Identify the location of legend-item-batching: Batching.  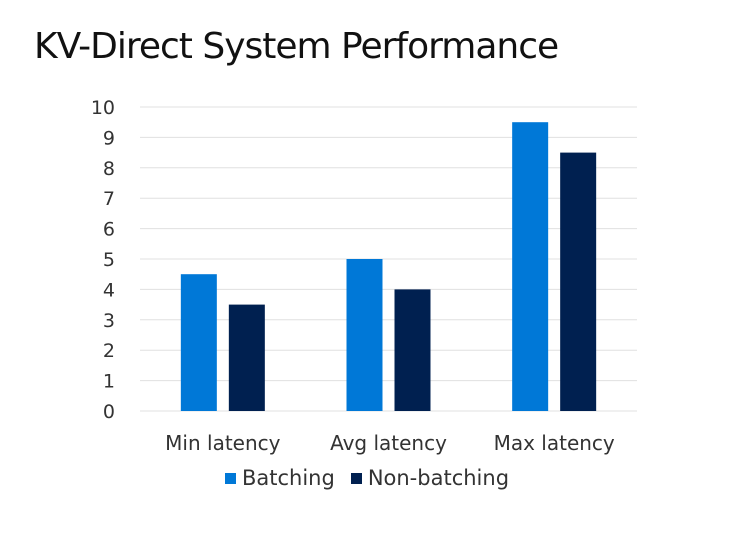
(279, 478).